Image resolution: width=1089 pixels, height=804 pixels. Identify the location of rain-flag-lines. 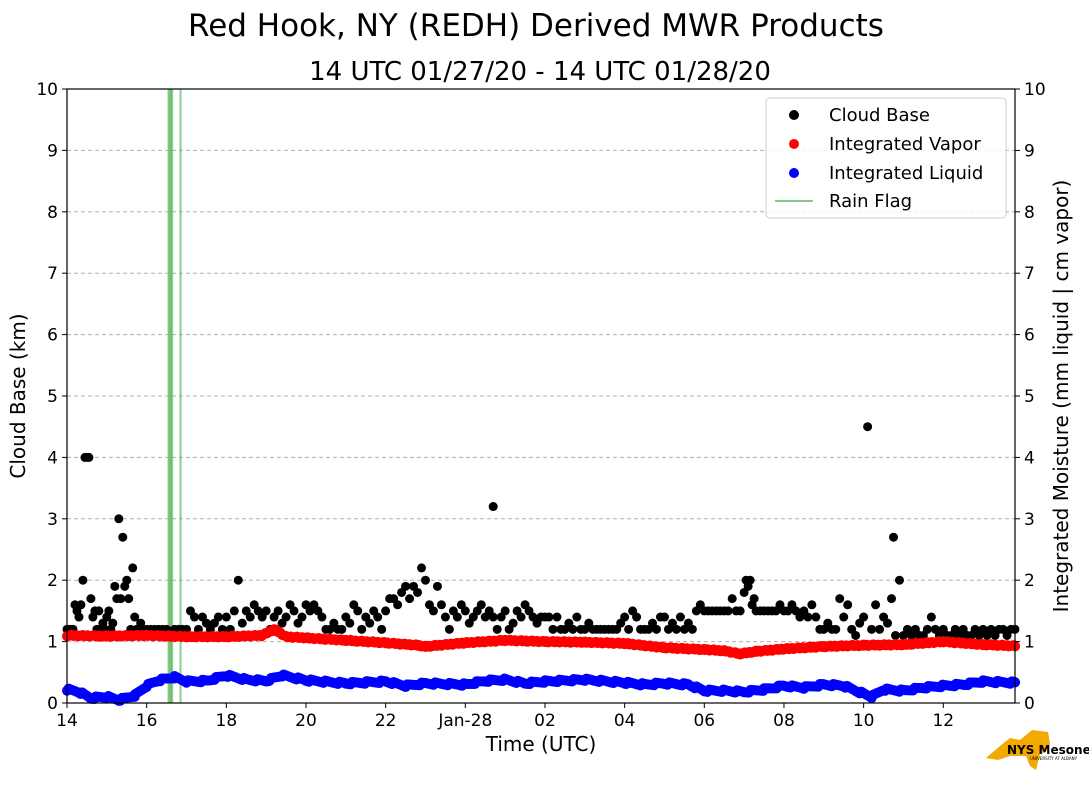
(174, 396).